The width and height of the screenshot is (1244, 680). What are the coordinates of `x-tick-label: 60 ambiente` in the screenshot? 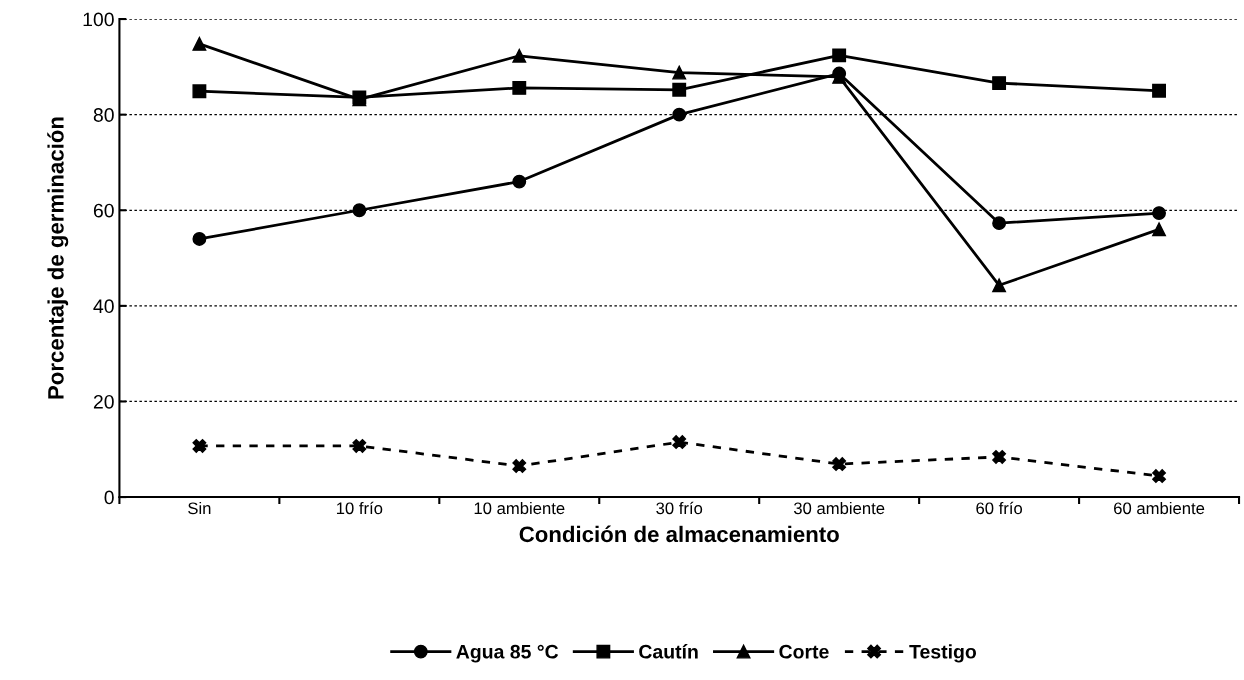 It's located at (1159, 508).